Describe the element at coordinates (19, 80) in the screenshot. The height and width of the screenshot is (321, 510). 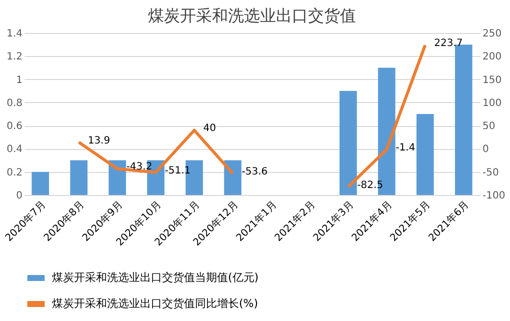
I see `y-tick-label: 1` at that location.